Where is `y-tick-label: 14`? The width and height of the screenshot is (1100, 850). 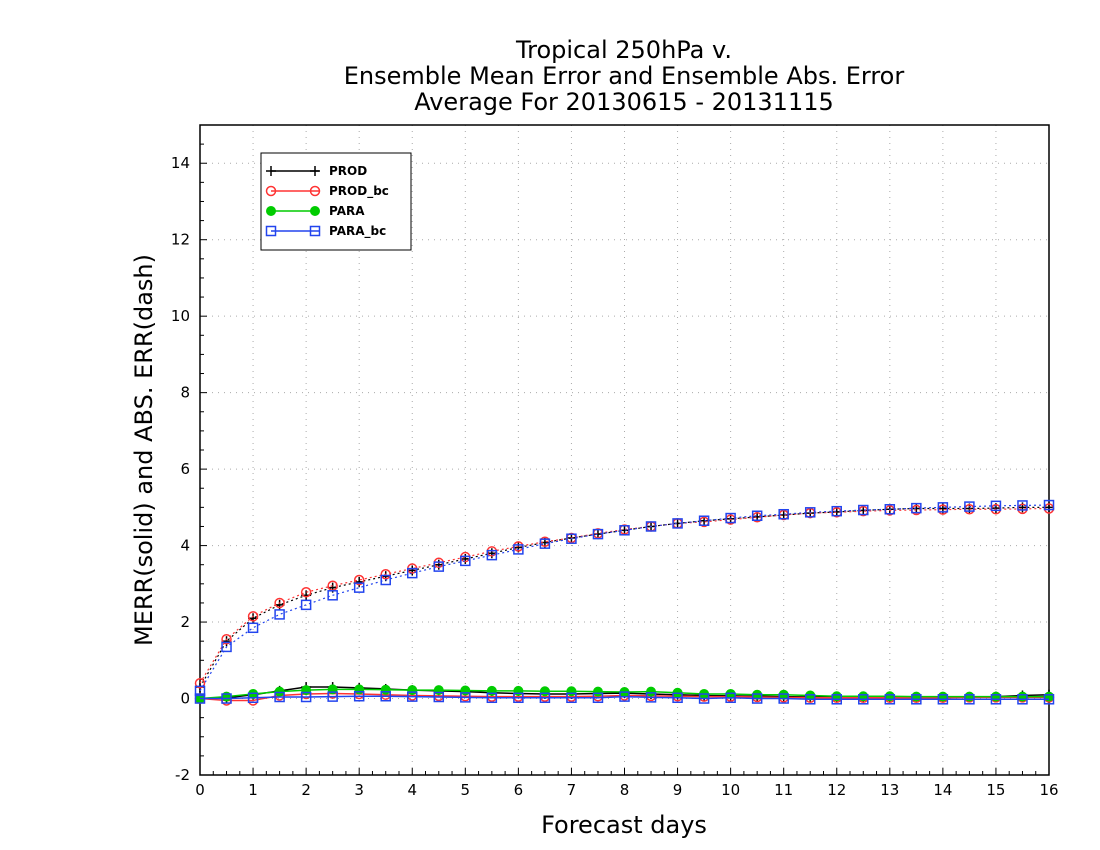
y-tick-label: 14 is located at coordinates (180, 163).